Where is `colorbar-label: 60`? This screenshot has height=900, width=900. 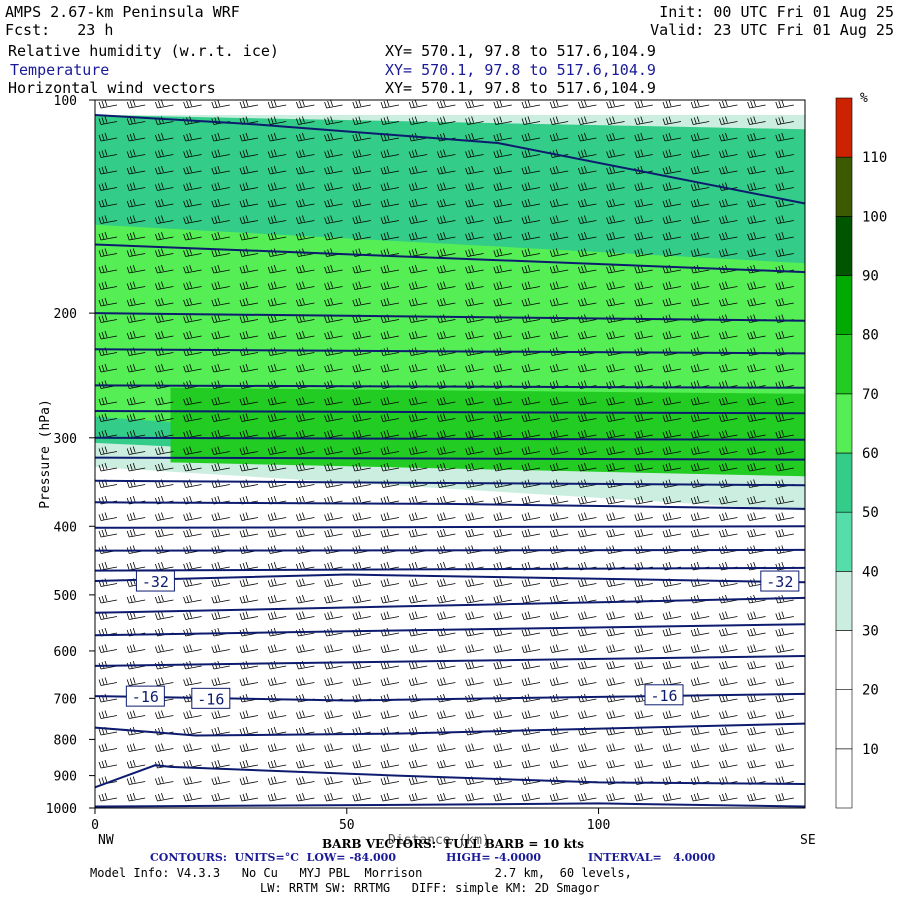 colorbar-label: 60 is located at coordinates (870, 454).